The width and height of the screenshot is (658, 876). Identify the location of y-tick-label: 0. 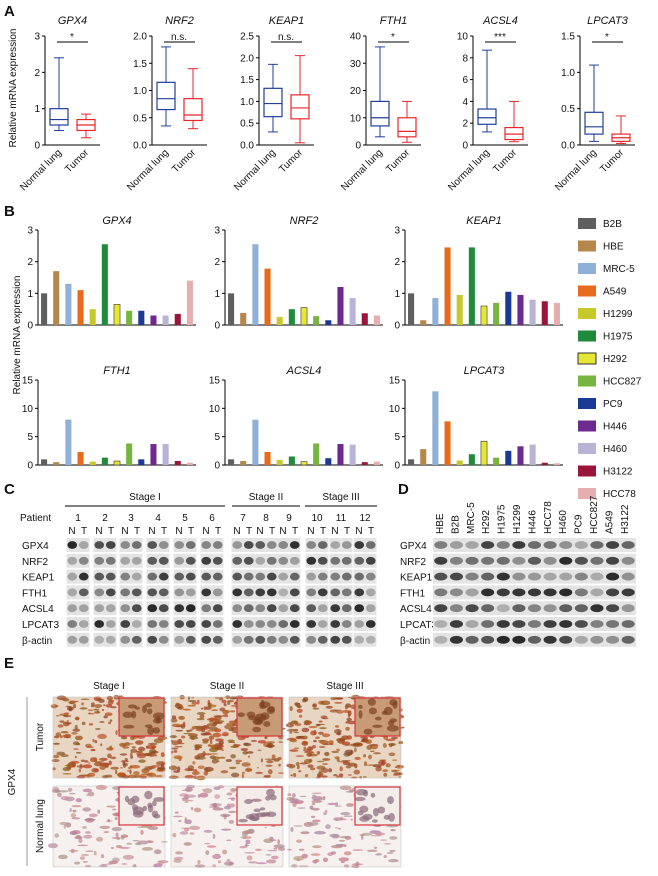
(30, 466).